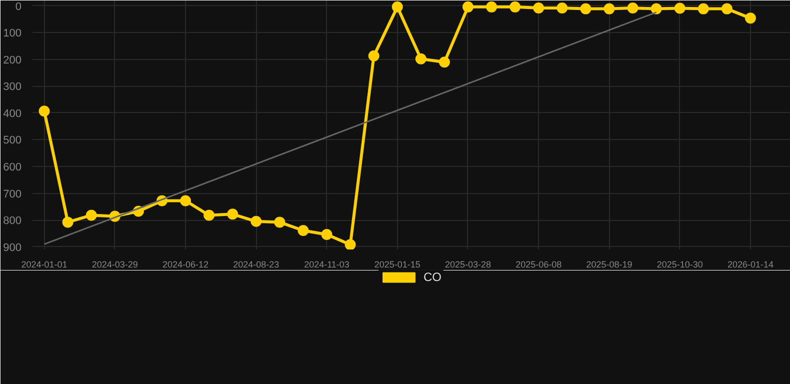 The image size is (790, 384). Describe the element at coordinates (679, 265) in the screenshot. I see `x-tick-label: 2025-10-30` at that location.